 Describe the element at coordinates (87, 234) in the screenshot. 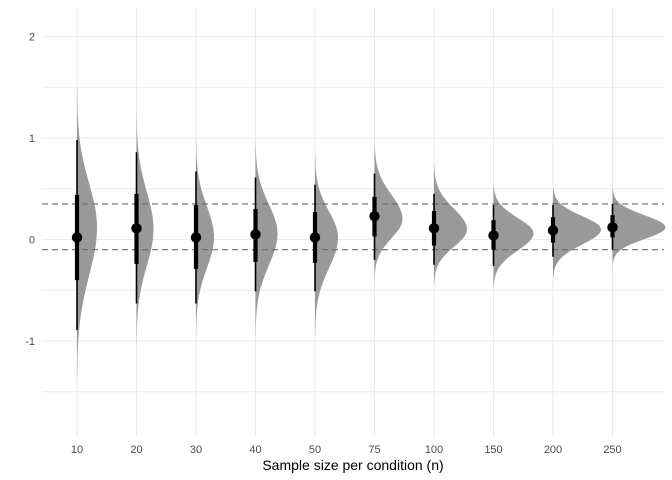

I see `density-slab-n10` at that location.